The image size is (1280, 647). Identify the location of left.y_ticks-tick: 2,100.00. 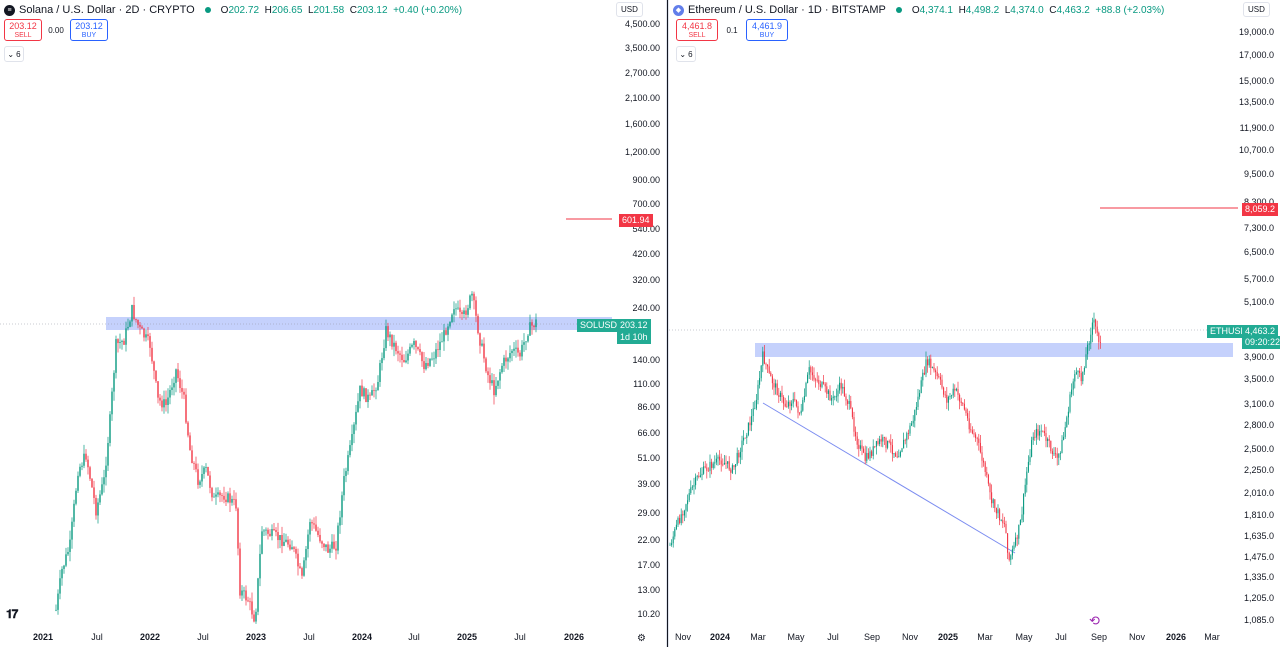
(642, 97).